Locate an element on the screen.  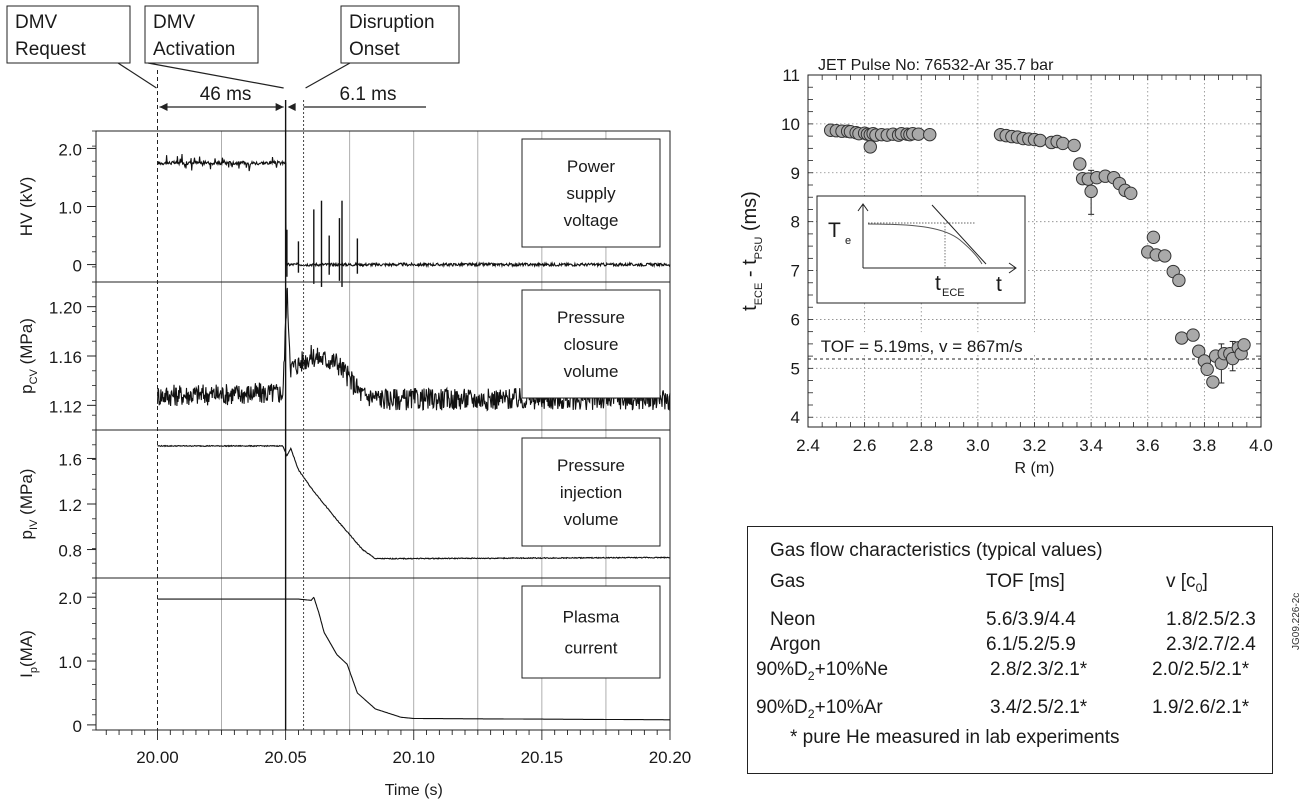
x-tick-label: 2.4 is located at coordinates (808, 445).